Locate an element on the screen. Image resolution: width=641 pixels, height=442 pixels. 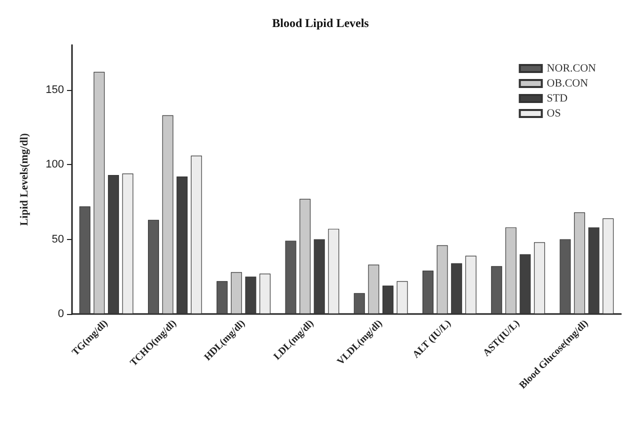
legend-label: OS is located at coordinates (553, 114).